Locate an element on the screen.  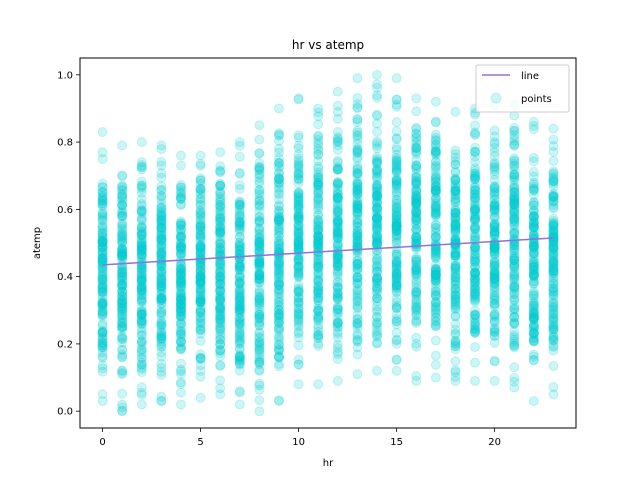
y-tick-label: 0.6 is located at coordinates (65, 210).